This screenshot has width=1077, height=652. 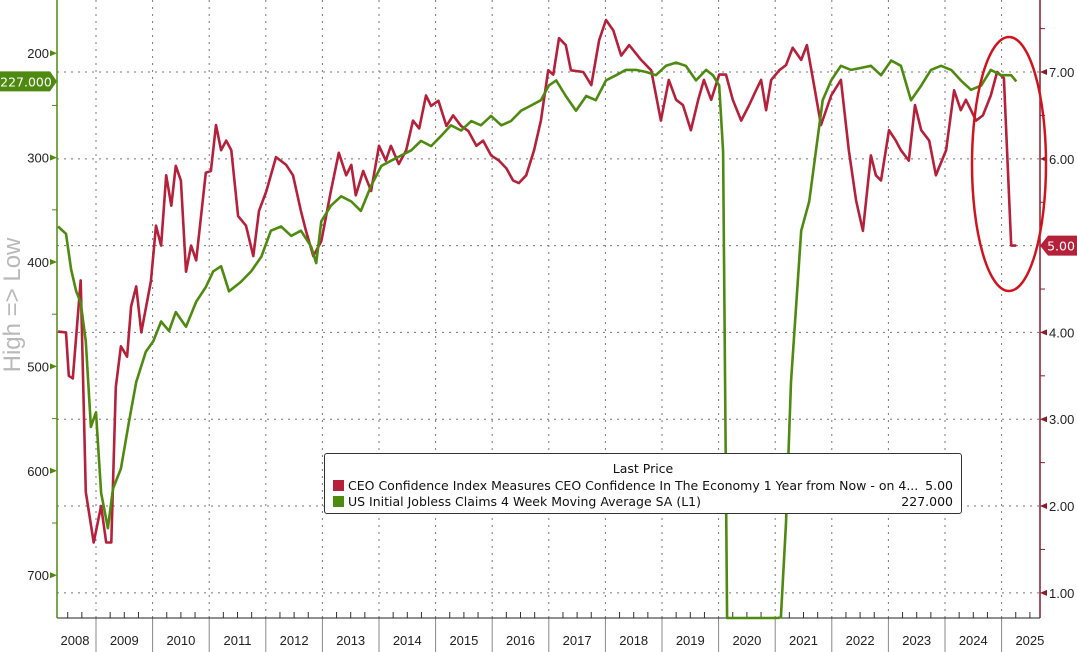 I want to click on x-tick-label: 2016, so click(x=520, y=640).